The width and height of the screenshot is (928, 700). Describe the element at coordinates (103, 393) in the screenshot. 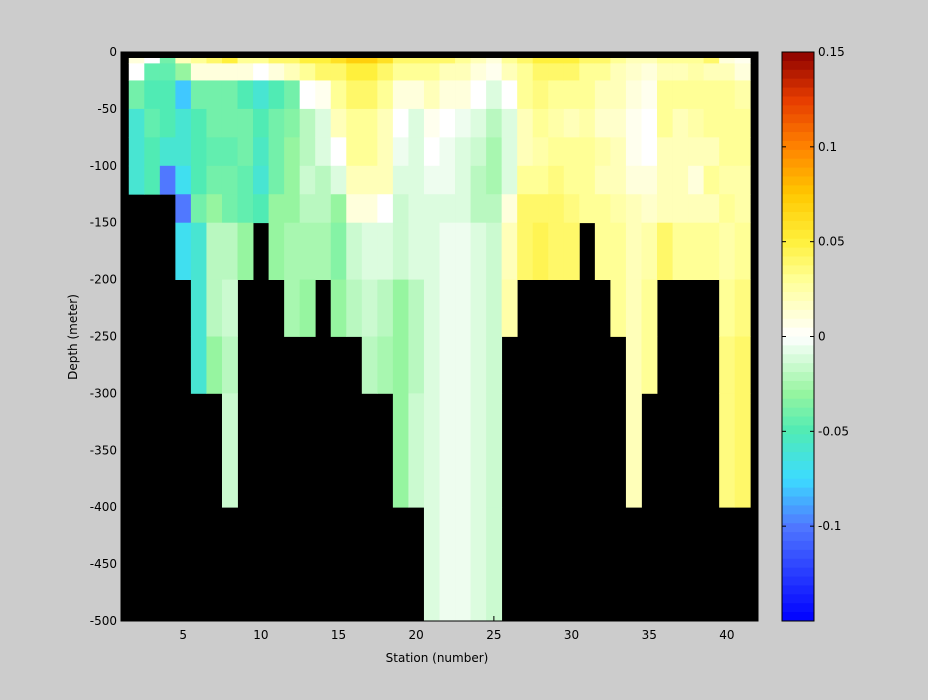

I see `y-tick-label: -300` at that location.